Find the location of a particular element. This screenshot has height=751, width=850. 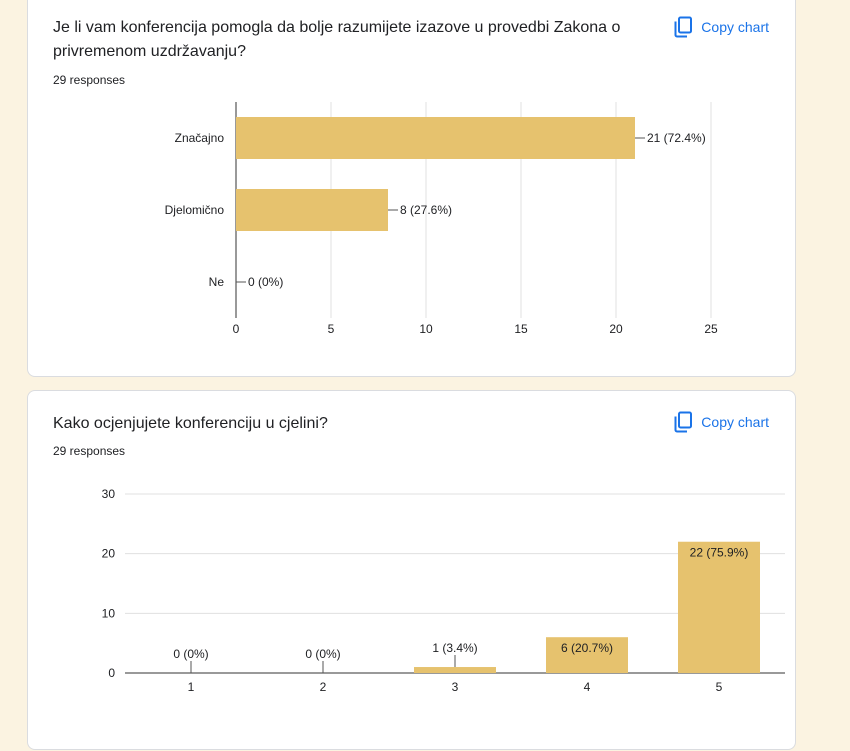

question-title: Kako ocjenjujete konferenciju u cjelini? is located at coordinates (190, 423).